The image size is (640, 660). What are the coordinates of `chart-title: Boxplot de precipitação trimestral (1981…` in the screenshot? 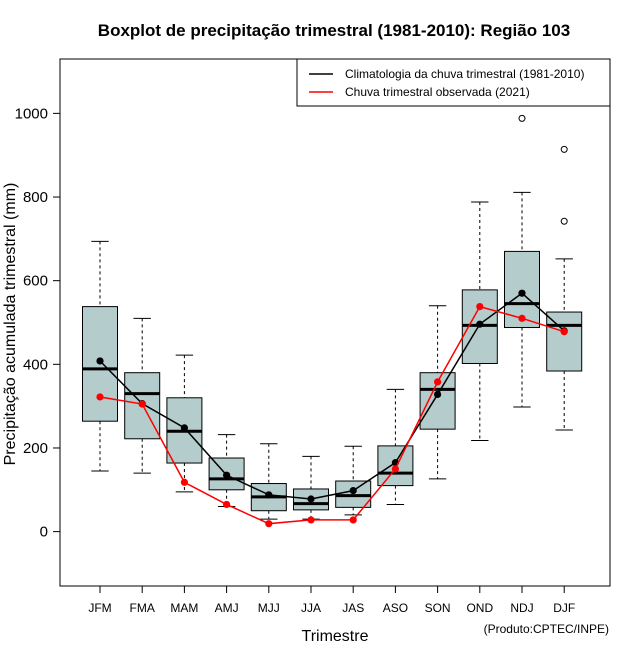 It's located at (334, 30).